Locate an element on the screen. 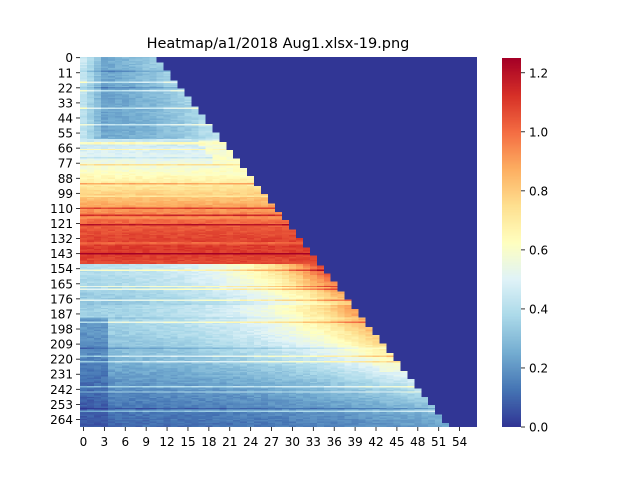 The height and width of the screenshot is (480, 640). y-tick-label: 121 is located at coordinates (61, 224).